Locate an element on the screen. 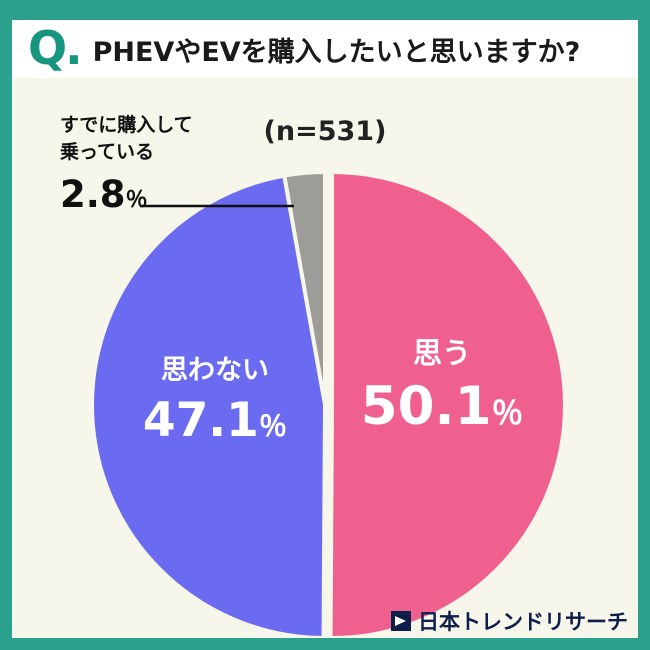  sample-size-label: (n=531) is located at coordinates (325, 131).